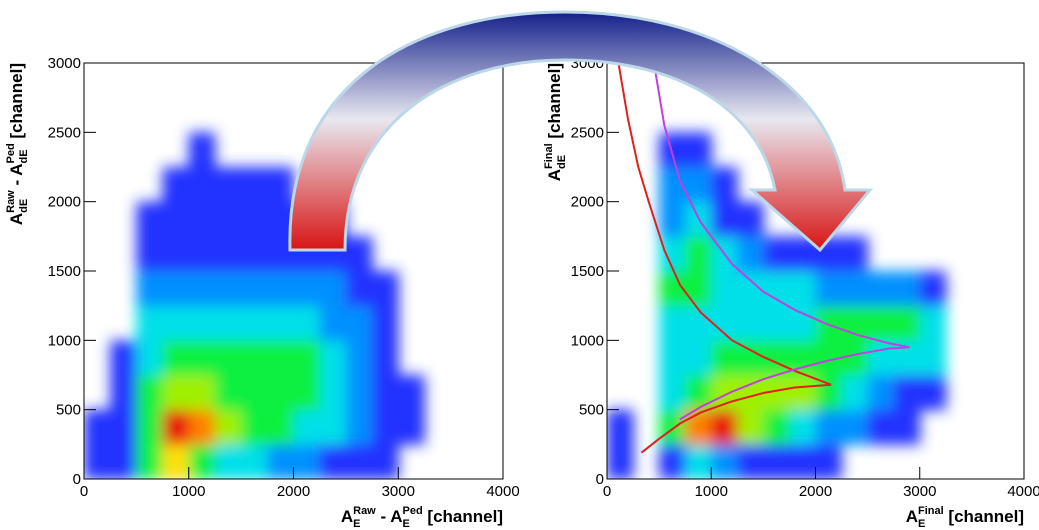 This screenshot has height=530, width=1039. What do you see at coordinates (919, 491) in the screenshot?
I see `x-tick-label: 3000` at bounding box center [919, 491].